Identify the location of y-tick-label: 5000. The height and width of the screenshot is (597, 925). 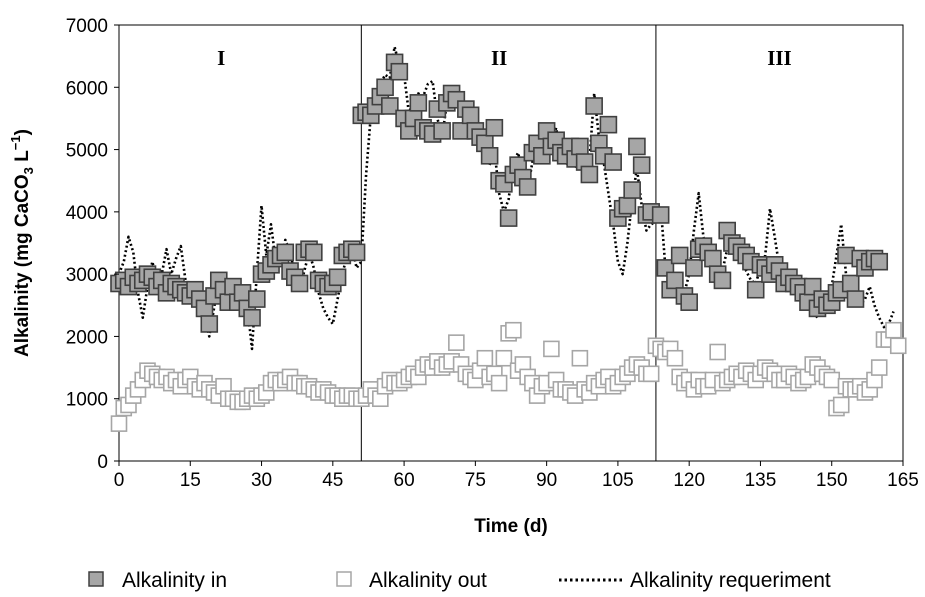
(87, 151).